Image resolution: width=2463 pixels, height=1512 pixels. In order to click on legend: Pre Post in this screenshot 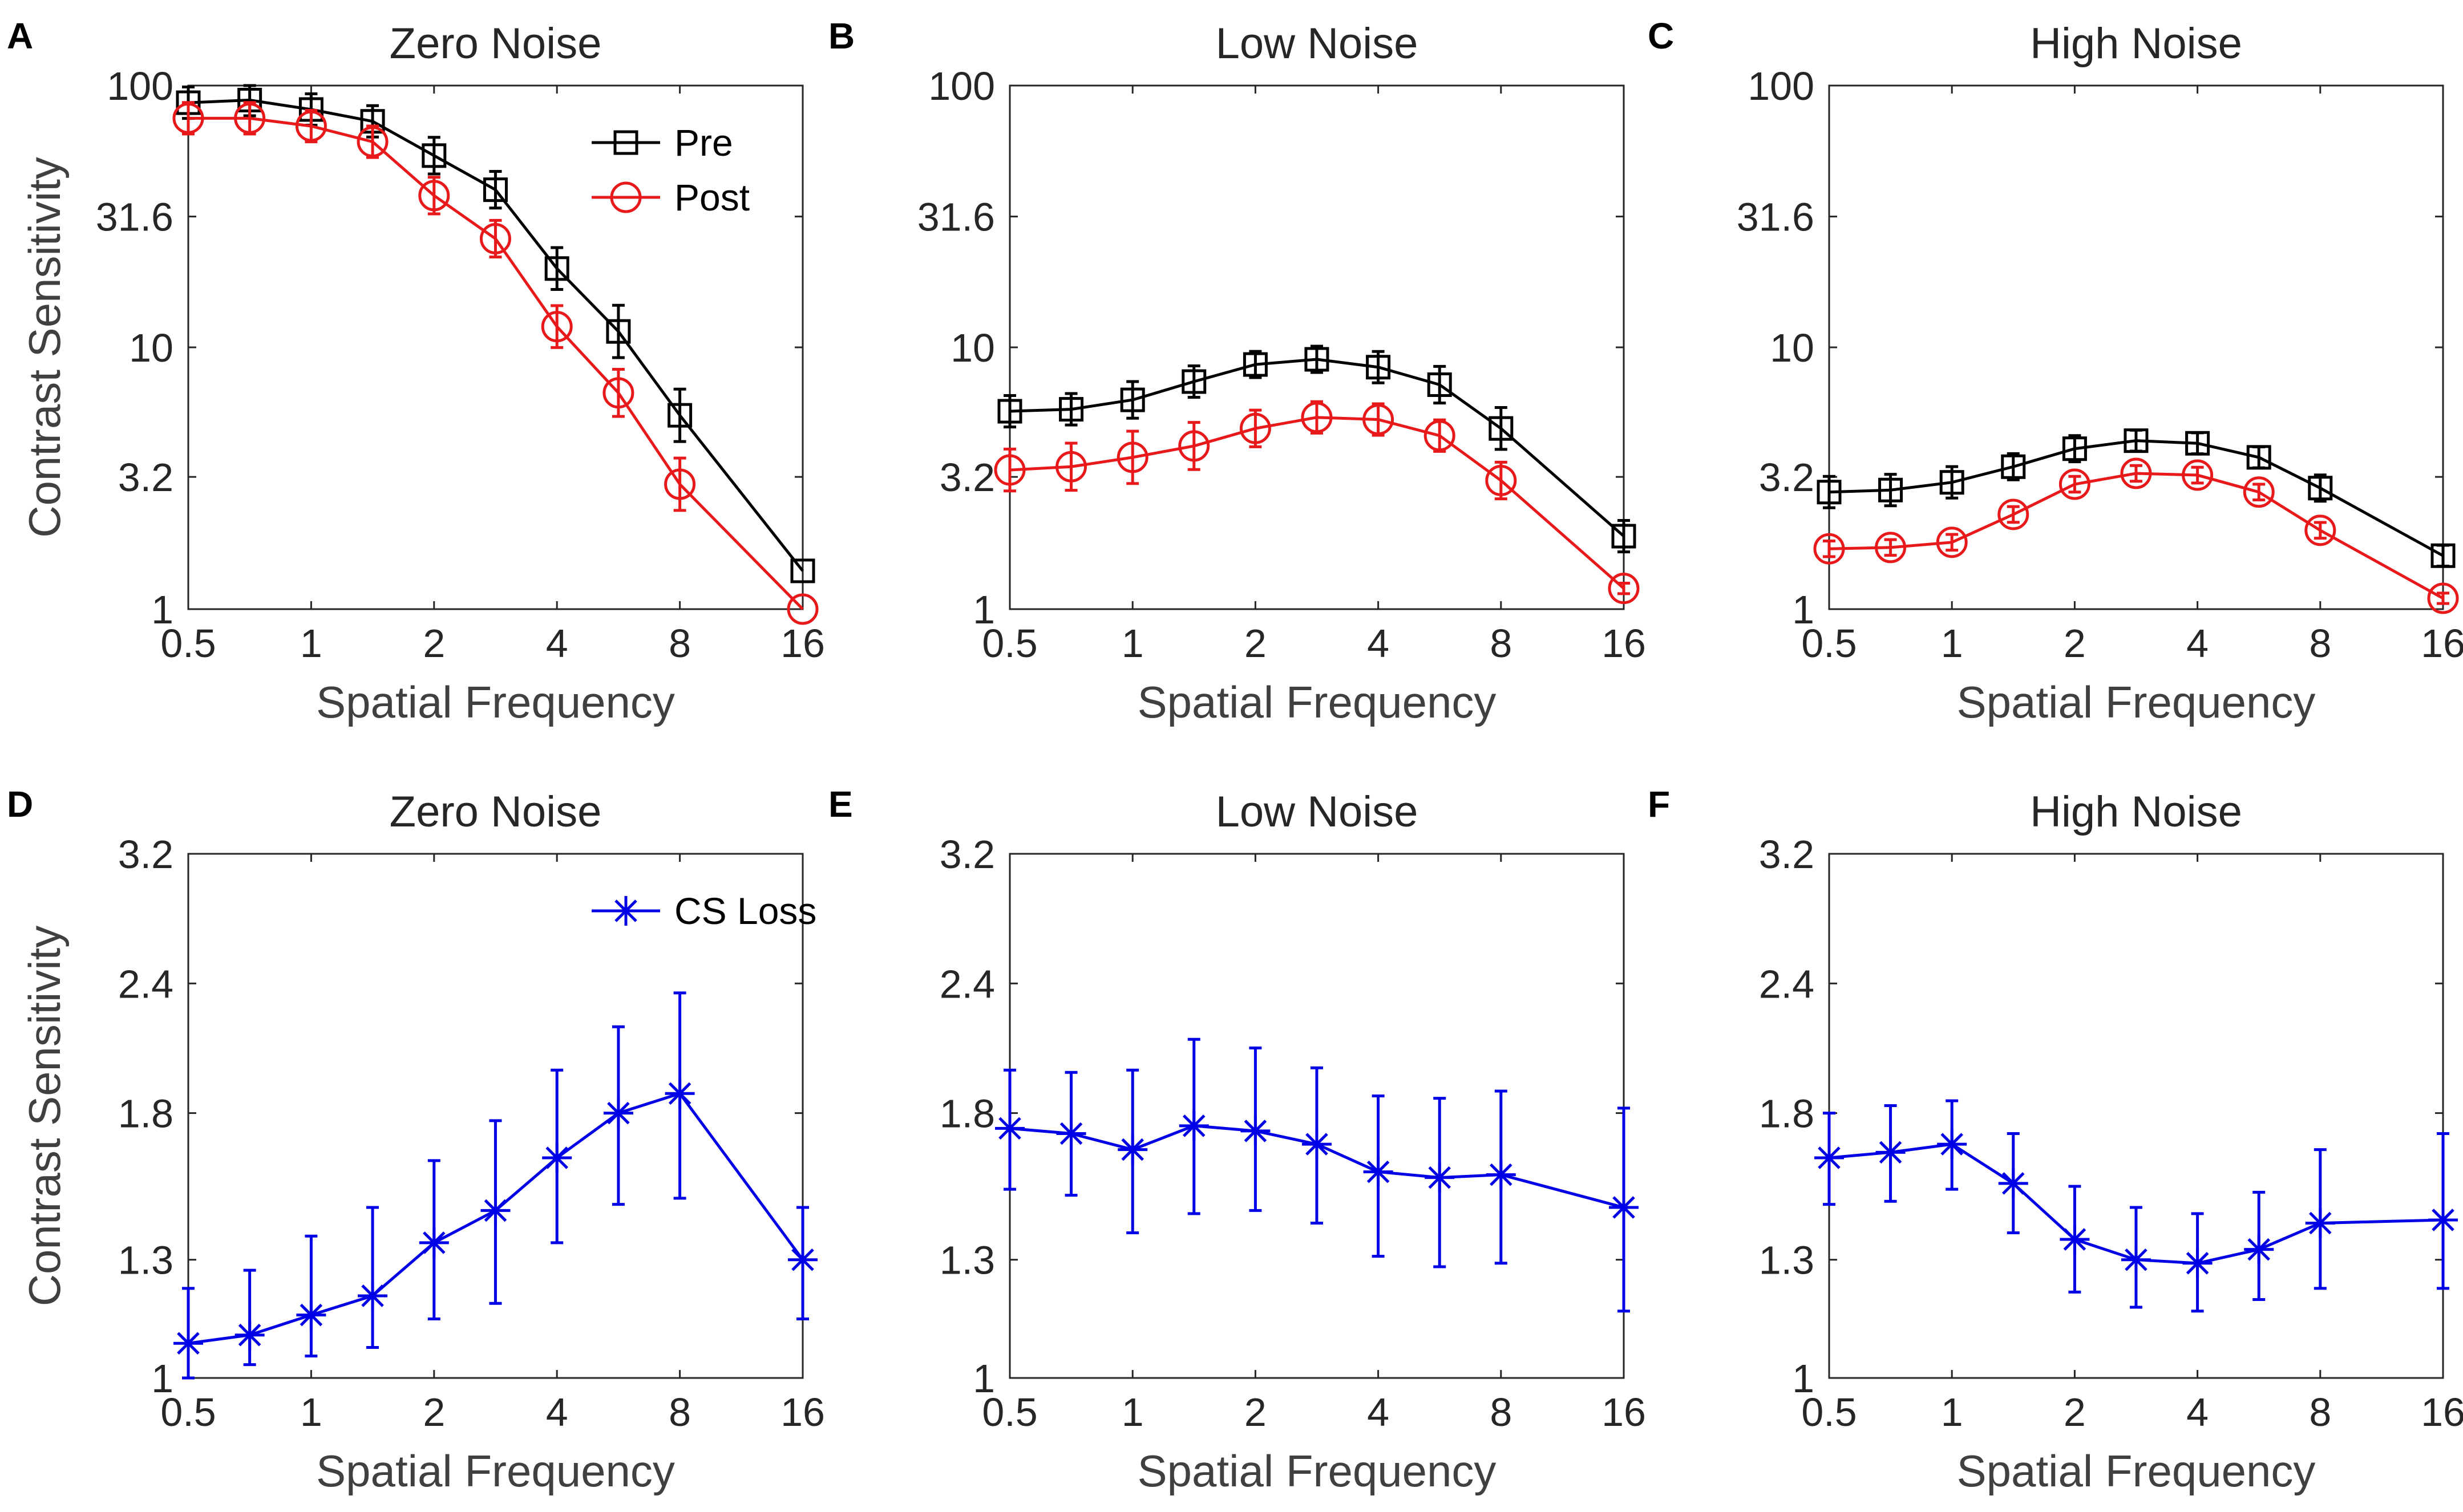, I will do `click(671, 169)`.